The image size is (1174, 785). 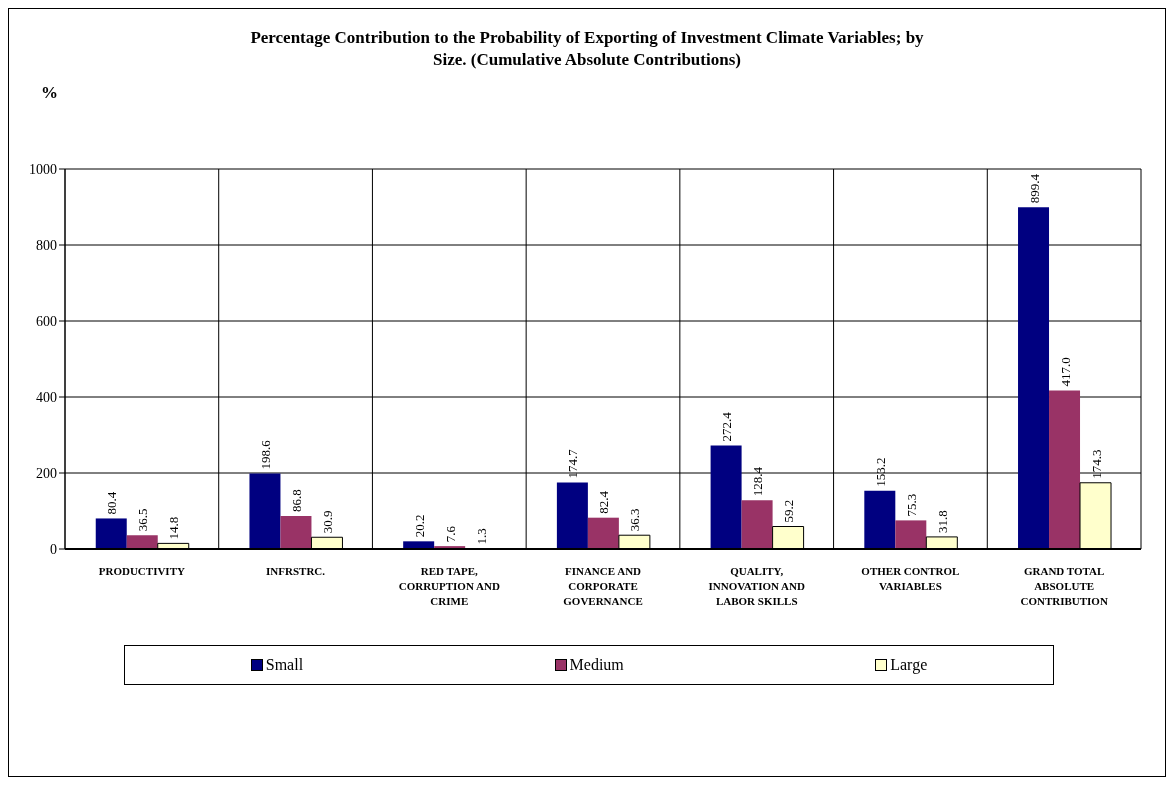 What do you see at coordinates (635, 520) in the screenshot?
I see `data-label: 36.3` at bounding box center [635, 520].